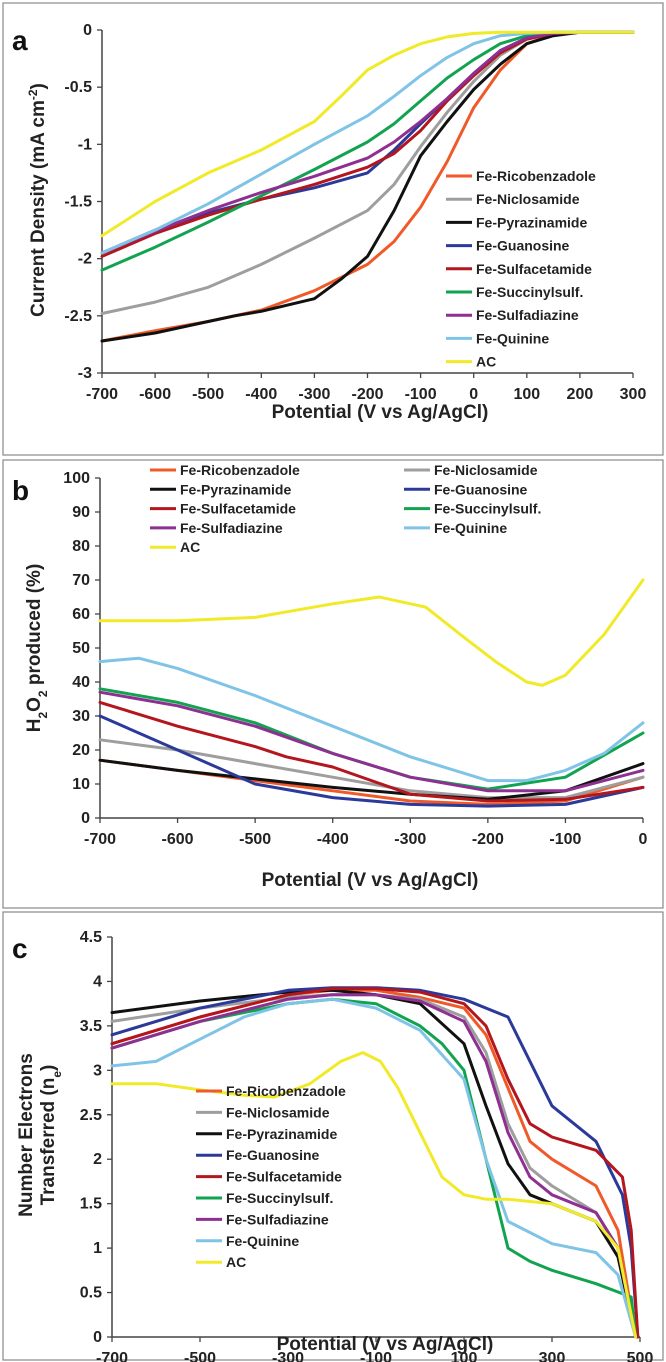 The width and height of the screenshot is (666, 1362). I want to click on y-tick-label: 0.5, so click(91, 1293).